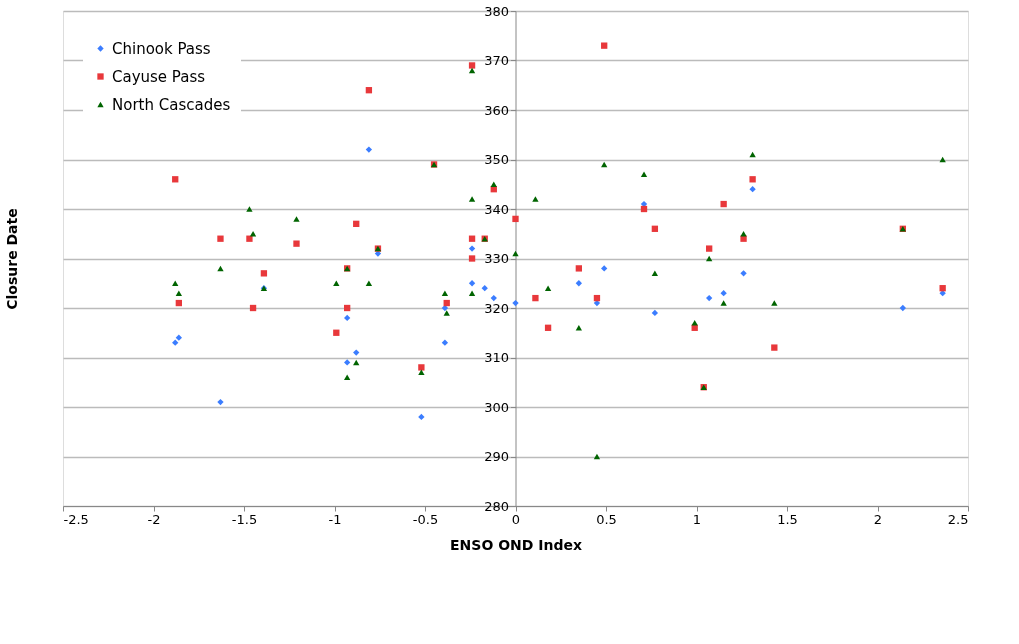  I want to click on y-tick-label: 320, so click(496, 308).